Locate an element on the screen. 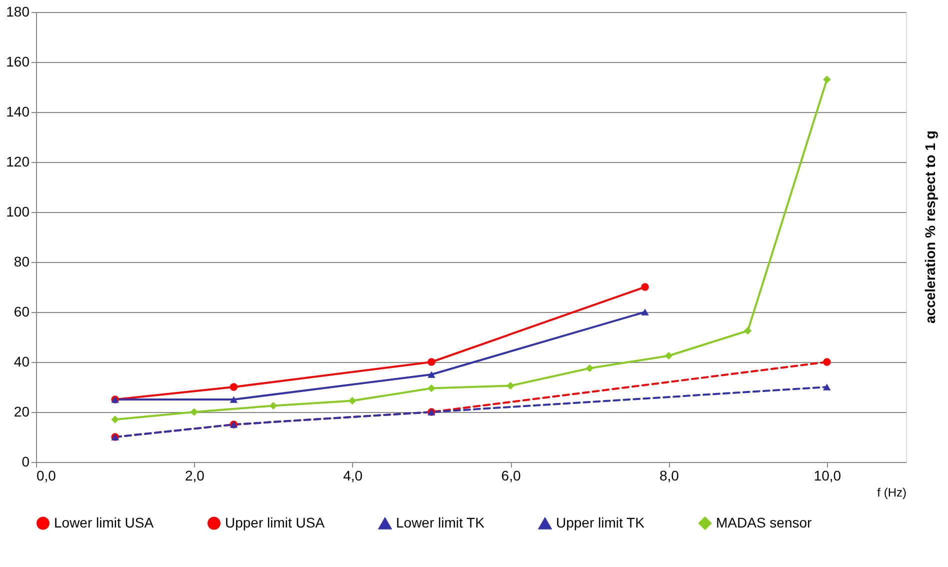 The image size is (948, 567). x-tick-label: 4,0 is located at coordinates (353, 476).